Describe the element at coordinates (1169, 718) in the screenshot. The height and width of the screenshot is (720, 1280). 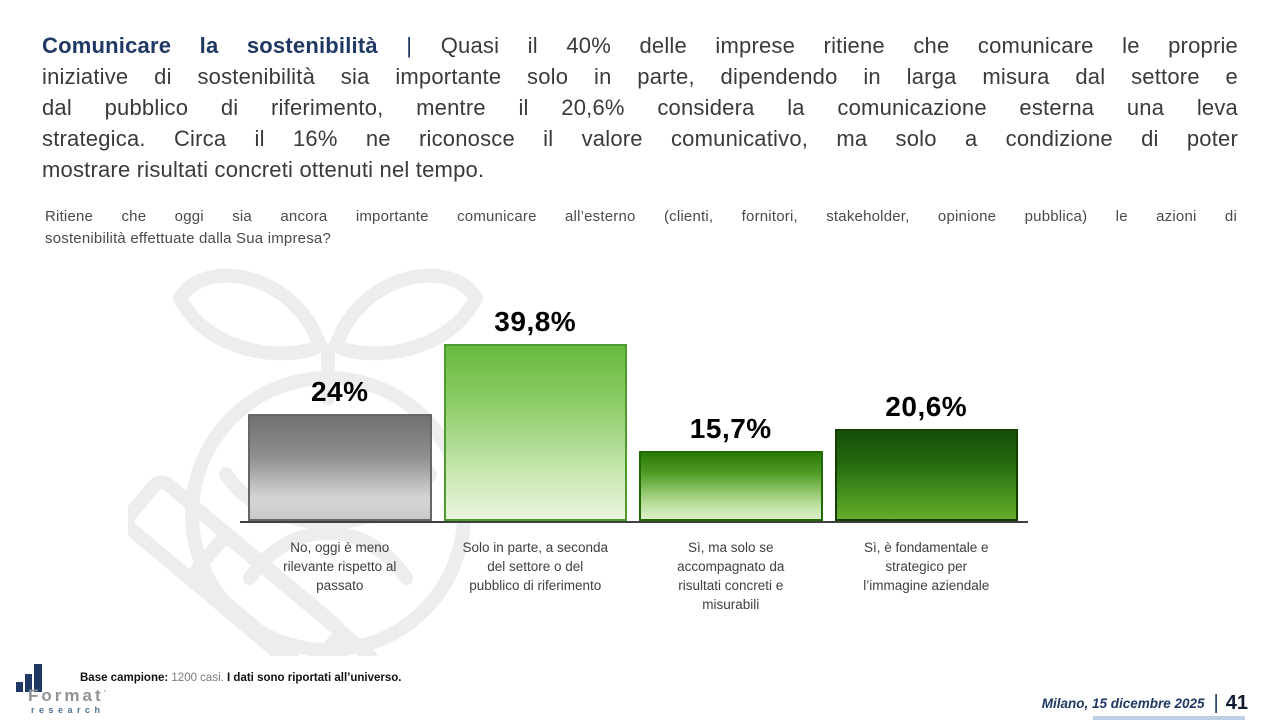
I see `footer-accent-strip` at that location.